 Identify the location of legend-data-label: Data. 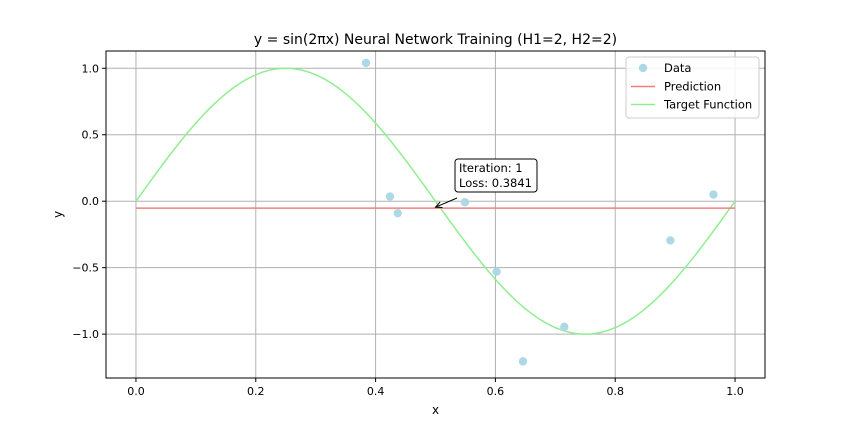
(677, 68).